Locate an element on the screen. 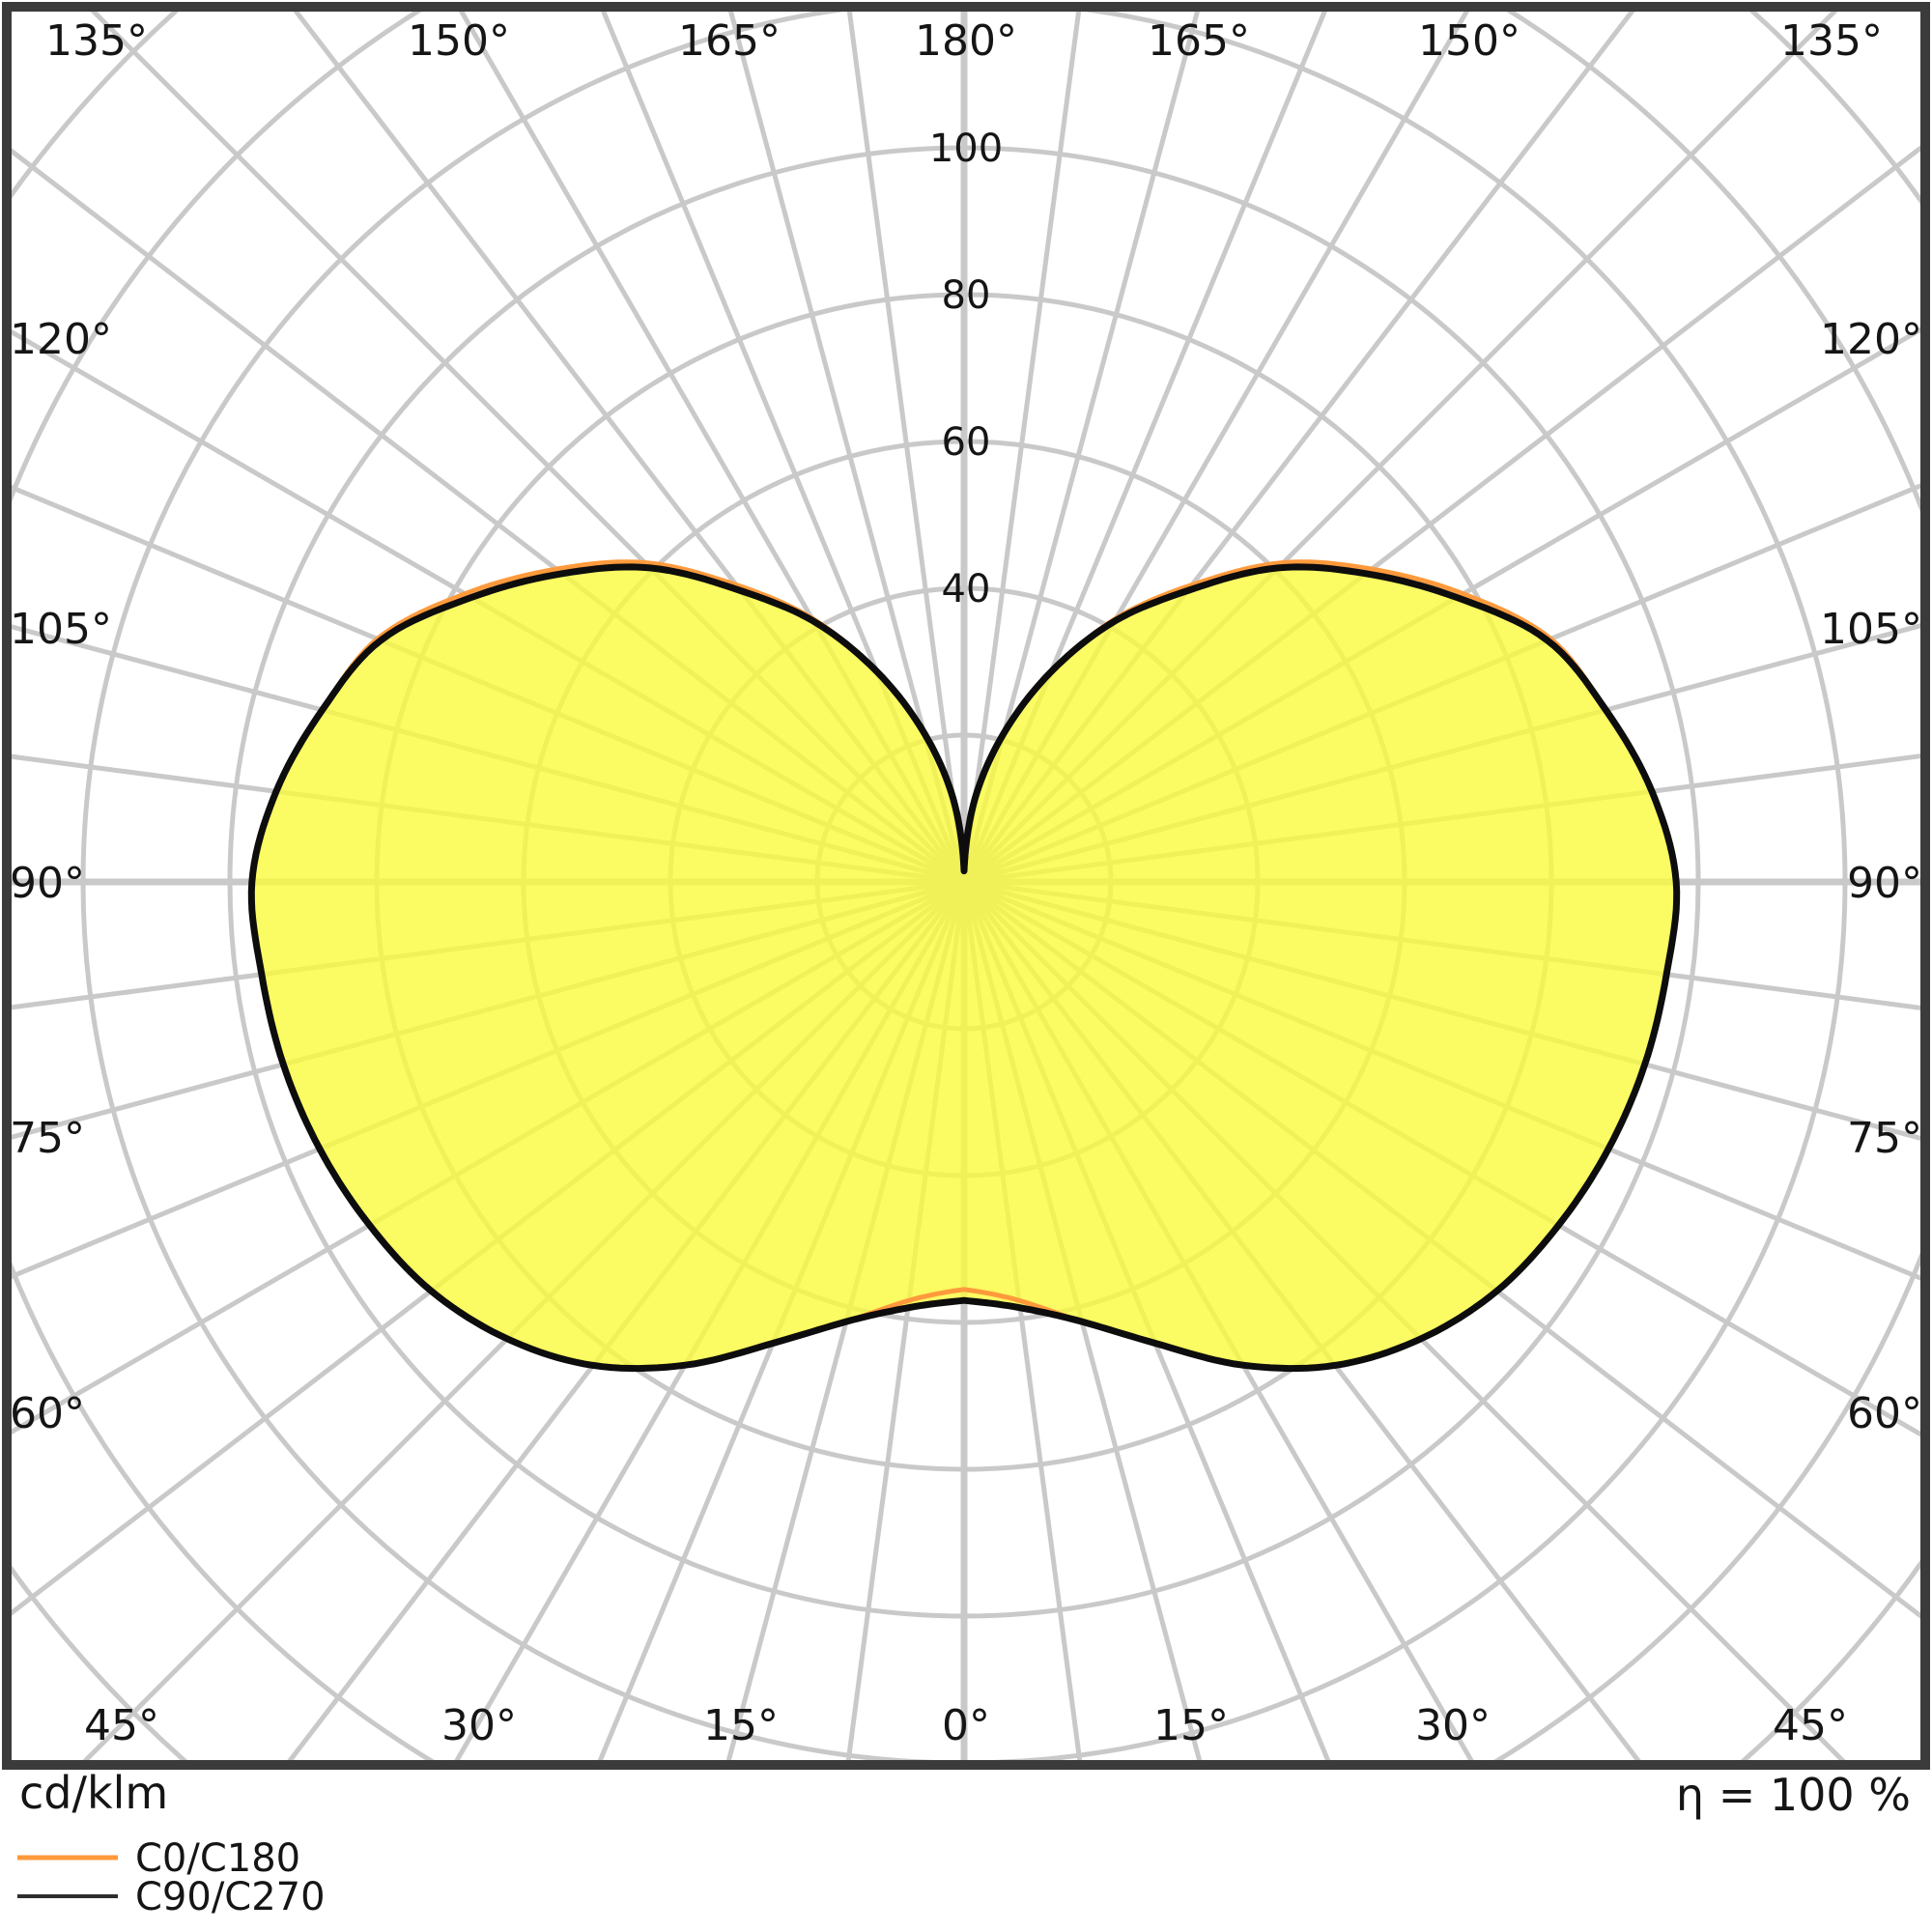 The image size is (1932, 1932). legend-label-c90-c270: C90/C270 is located at coordinates (230, 1897).